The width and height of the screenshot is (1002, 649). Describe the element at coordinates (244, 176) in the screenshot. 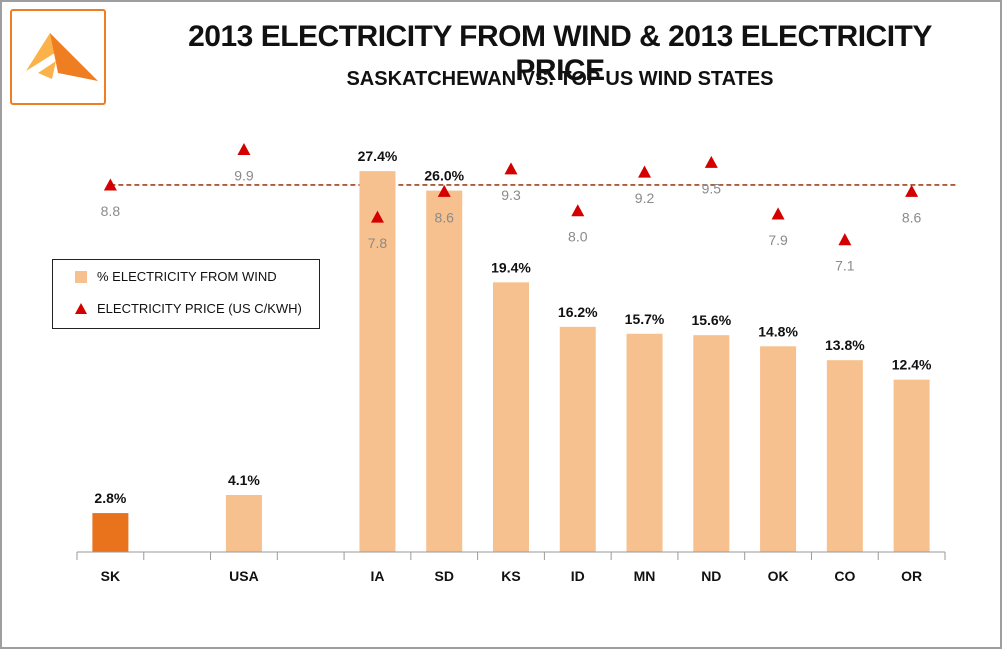

I see `price-data-label: 9.9` at that location.